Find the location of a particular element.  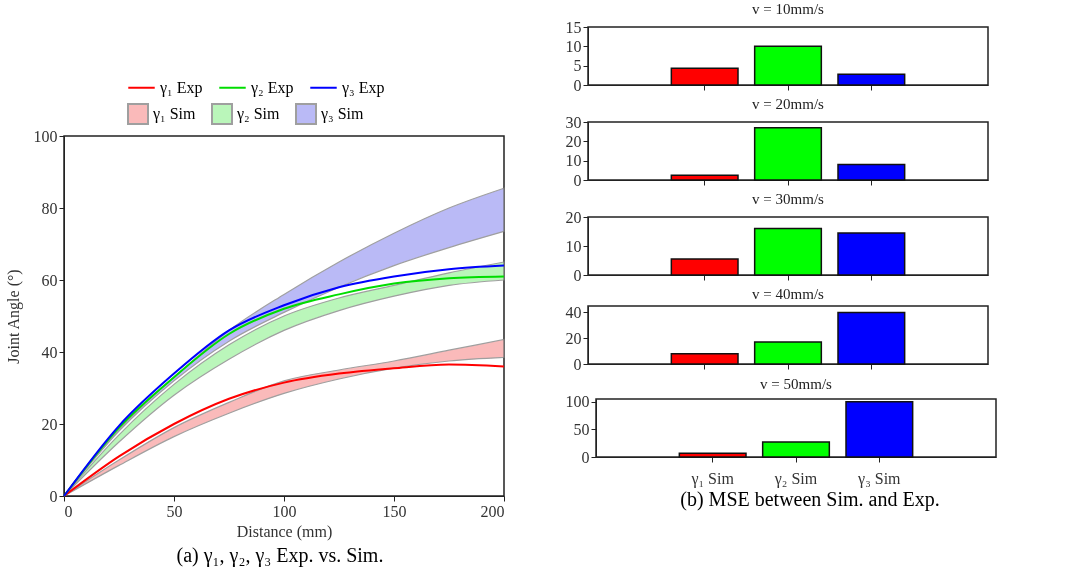

legend-label: γ₃ Exp is located at coordinates (363, 87).